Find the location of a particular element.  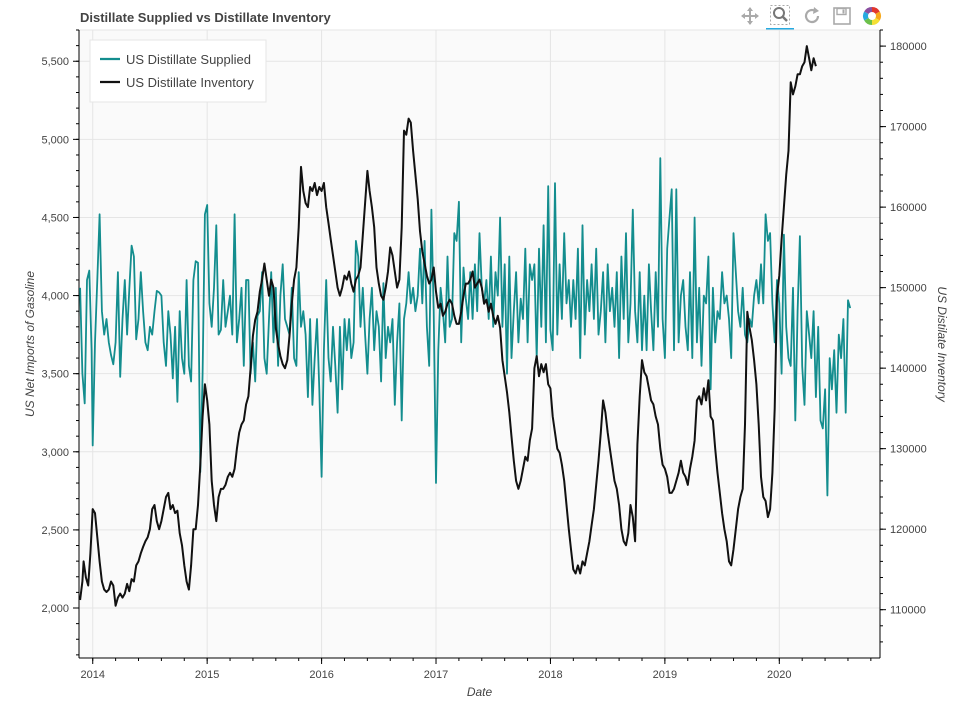

y-left-tick-label: 2,500 is located at coordinates (55, 531).